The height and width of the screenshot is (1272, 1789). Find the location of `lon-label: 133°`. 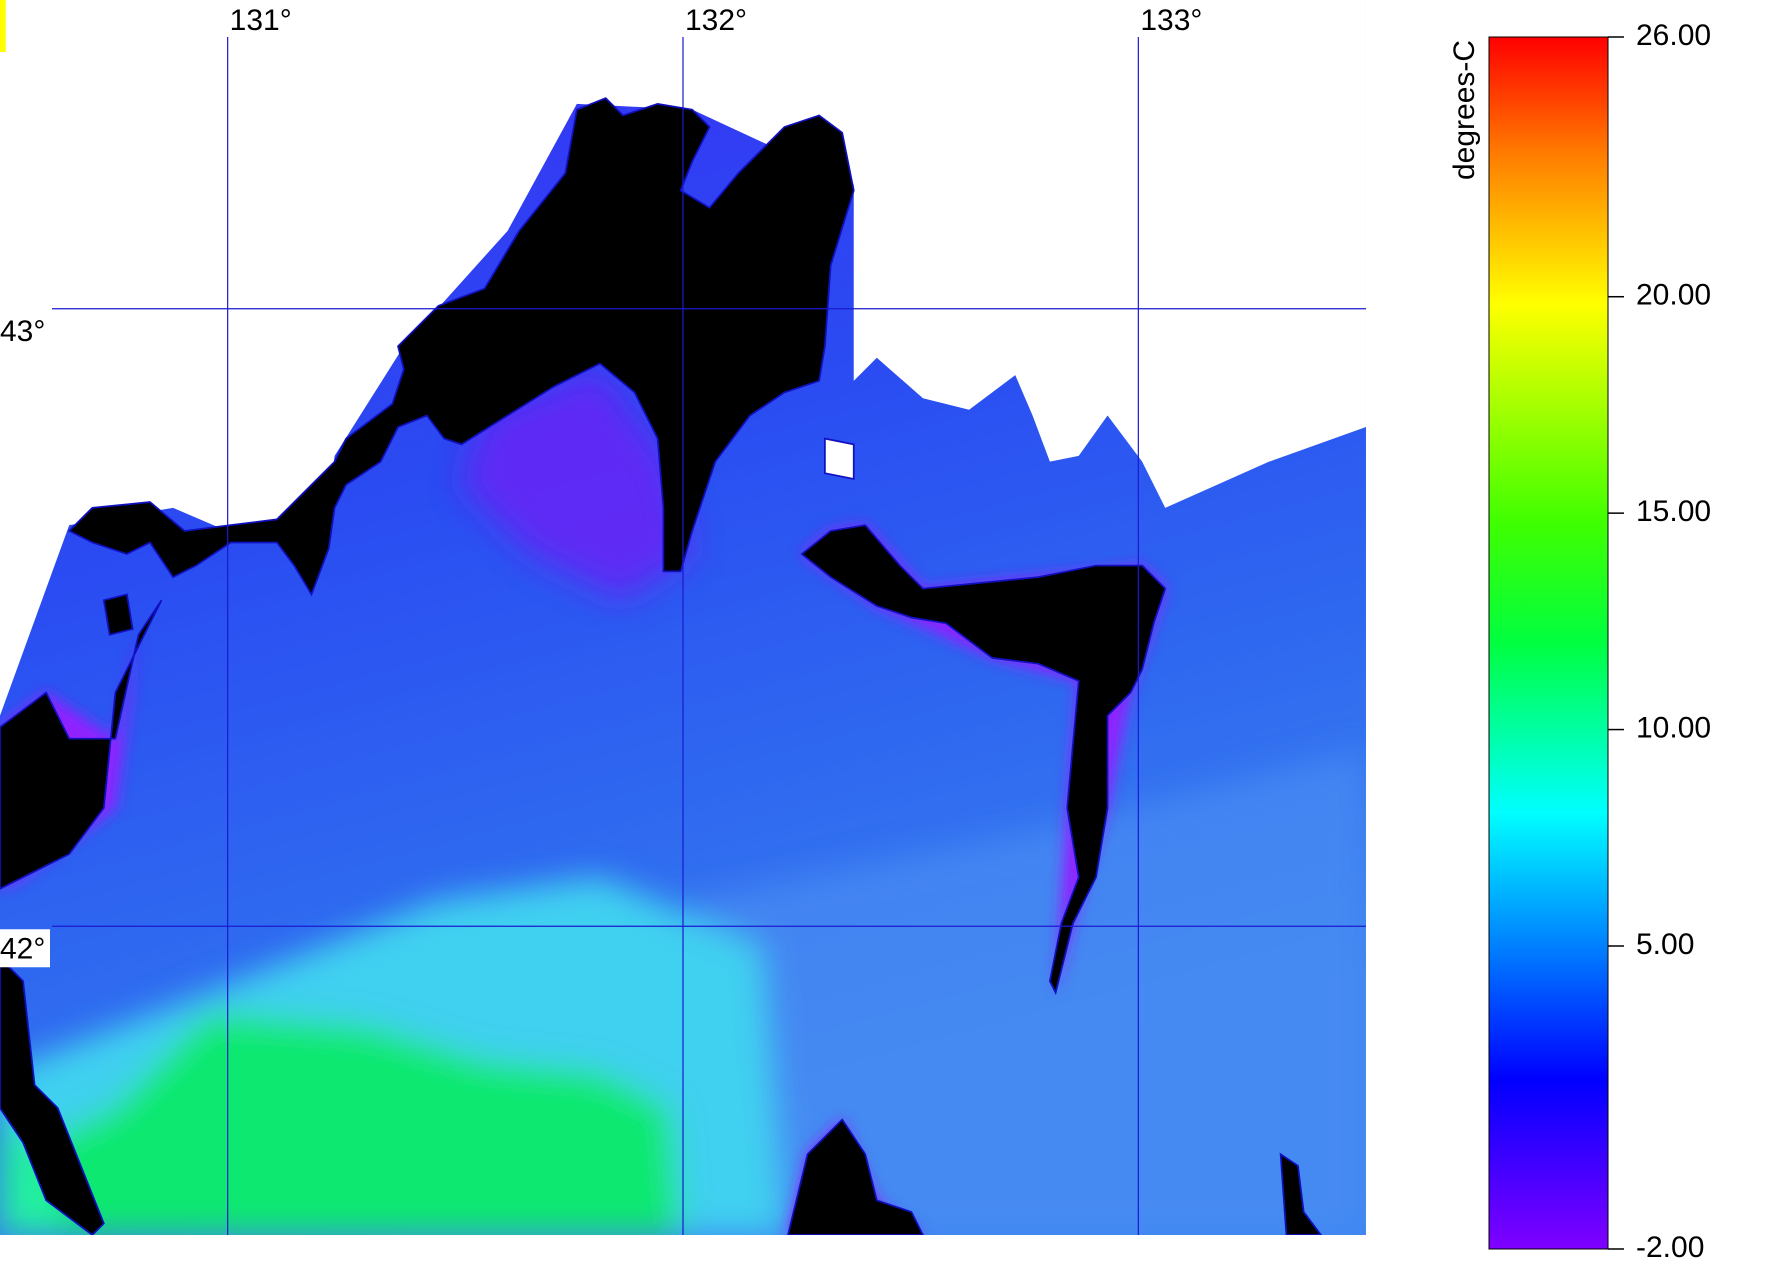

lon-label: 133° is located at coordinates (1171, 20).